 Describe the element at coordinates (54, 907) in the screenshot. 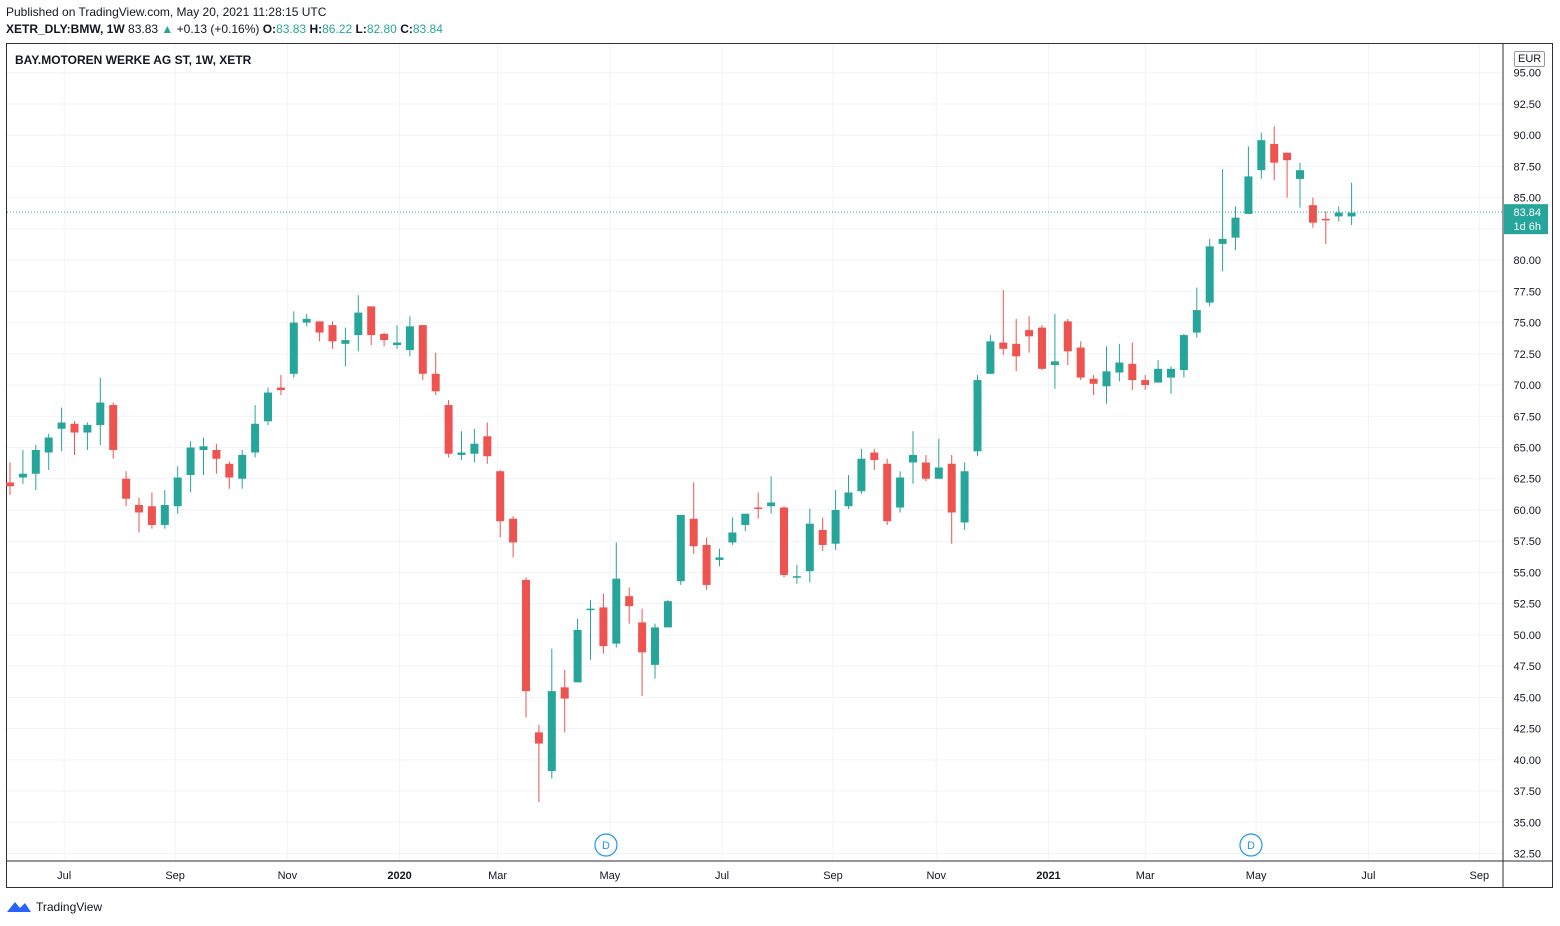

I see `footer-brand: TradingView` at that location.